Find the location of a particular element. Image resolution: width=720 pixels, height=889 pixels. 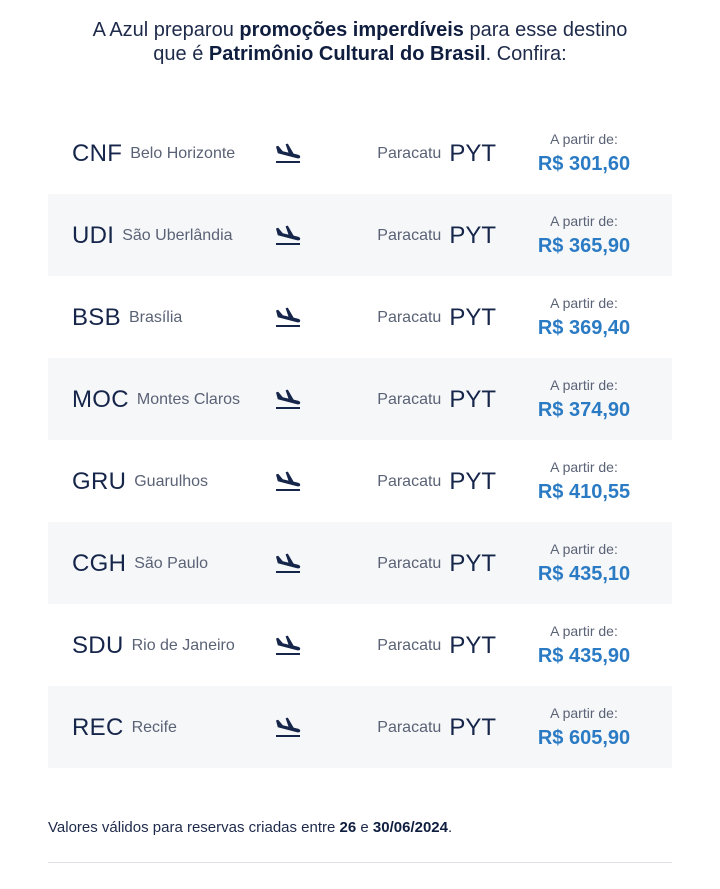

price-box: A partir de: R$ 369,40 is located at coordinates (584, 317).